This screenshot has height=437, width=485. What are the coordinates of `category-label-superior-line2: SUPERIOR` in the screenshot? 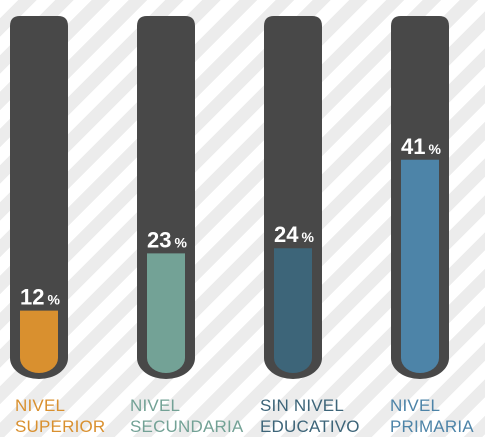 It's located at (60, 426).